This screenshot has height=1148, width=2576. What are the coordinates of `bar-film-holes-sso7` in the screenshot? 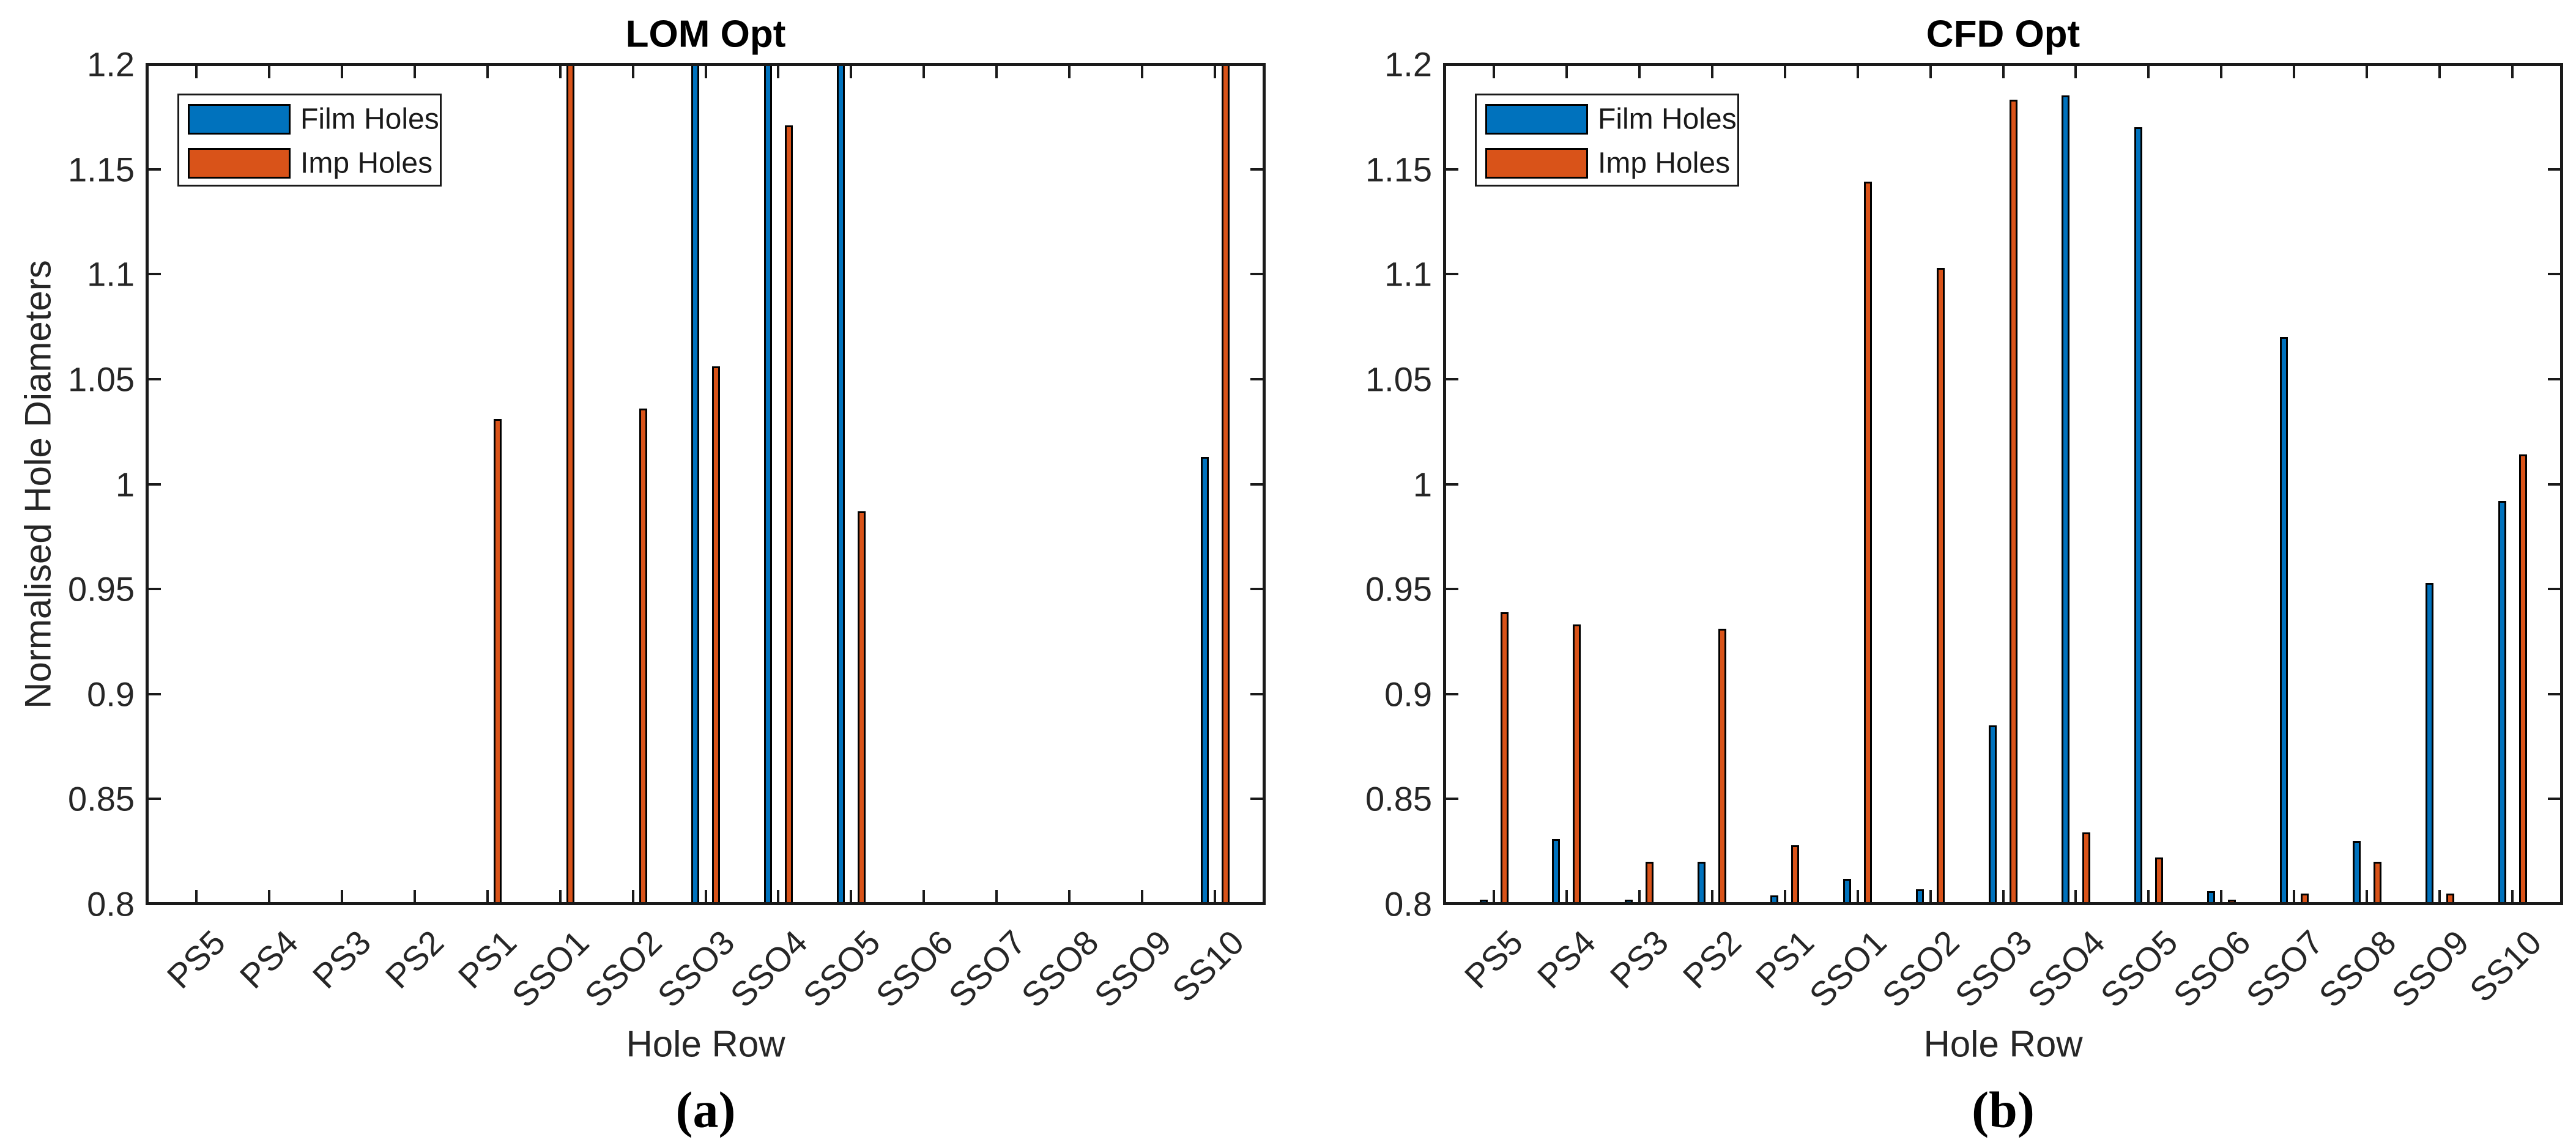 It's located at (2283, 620).